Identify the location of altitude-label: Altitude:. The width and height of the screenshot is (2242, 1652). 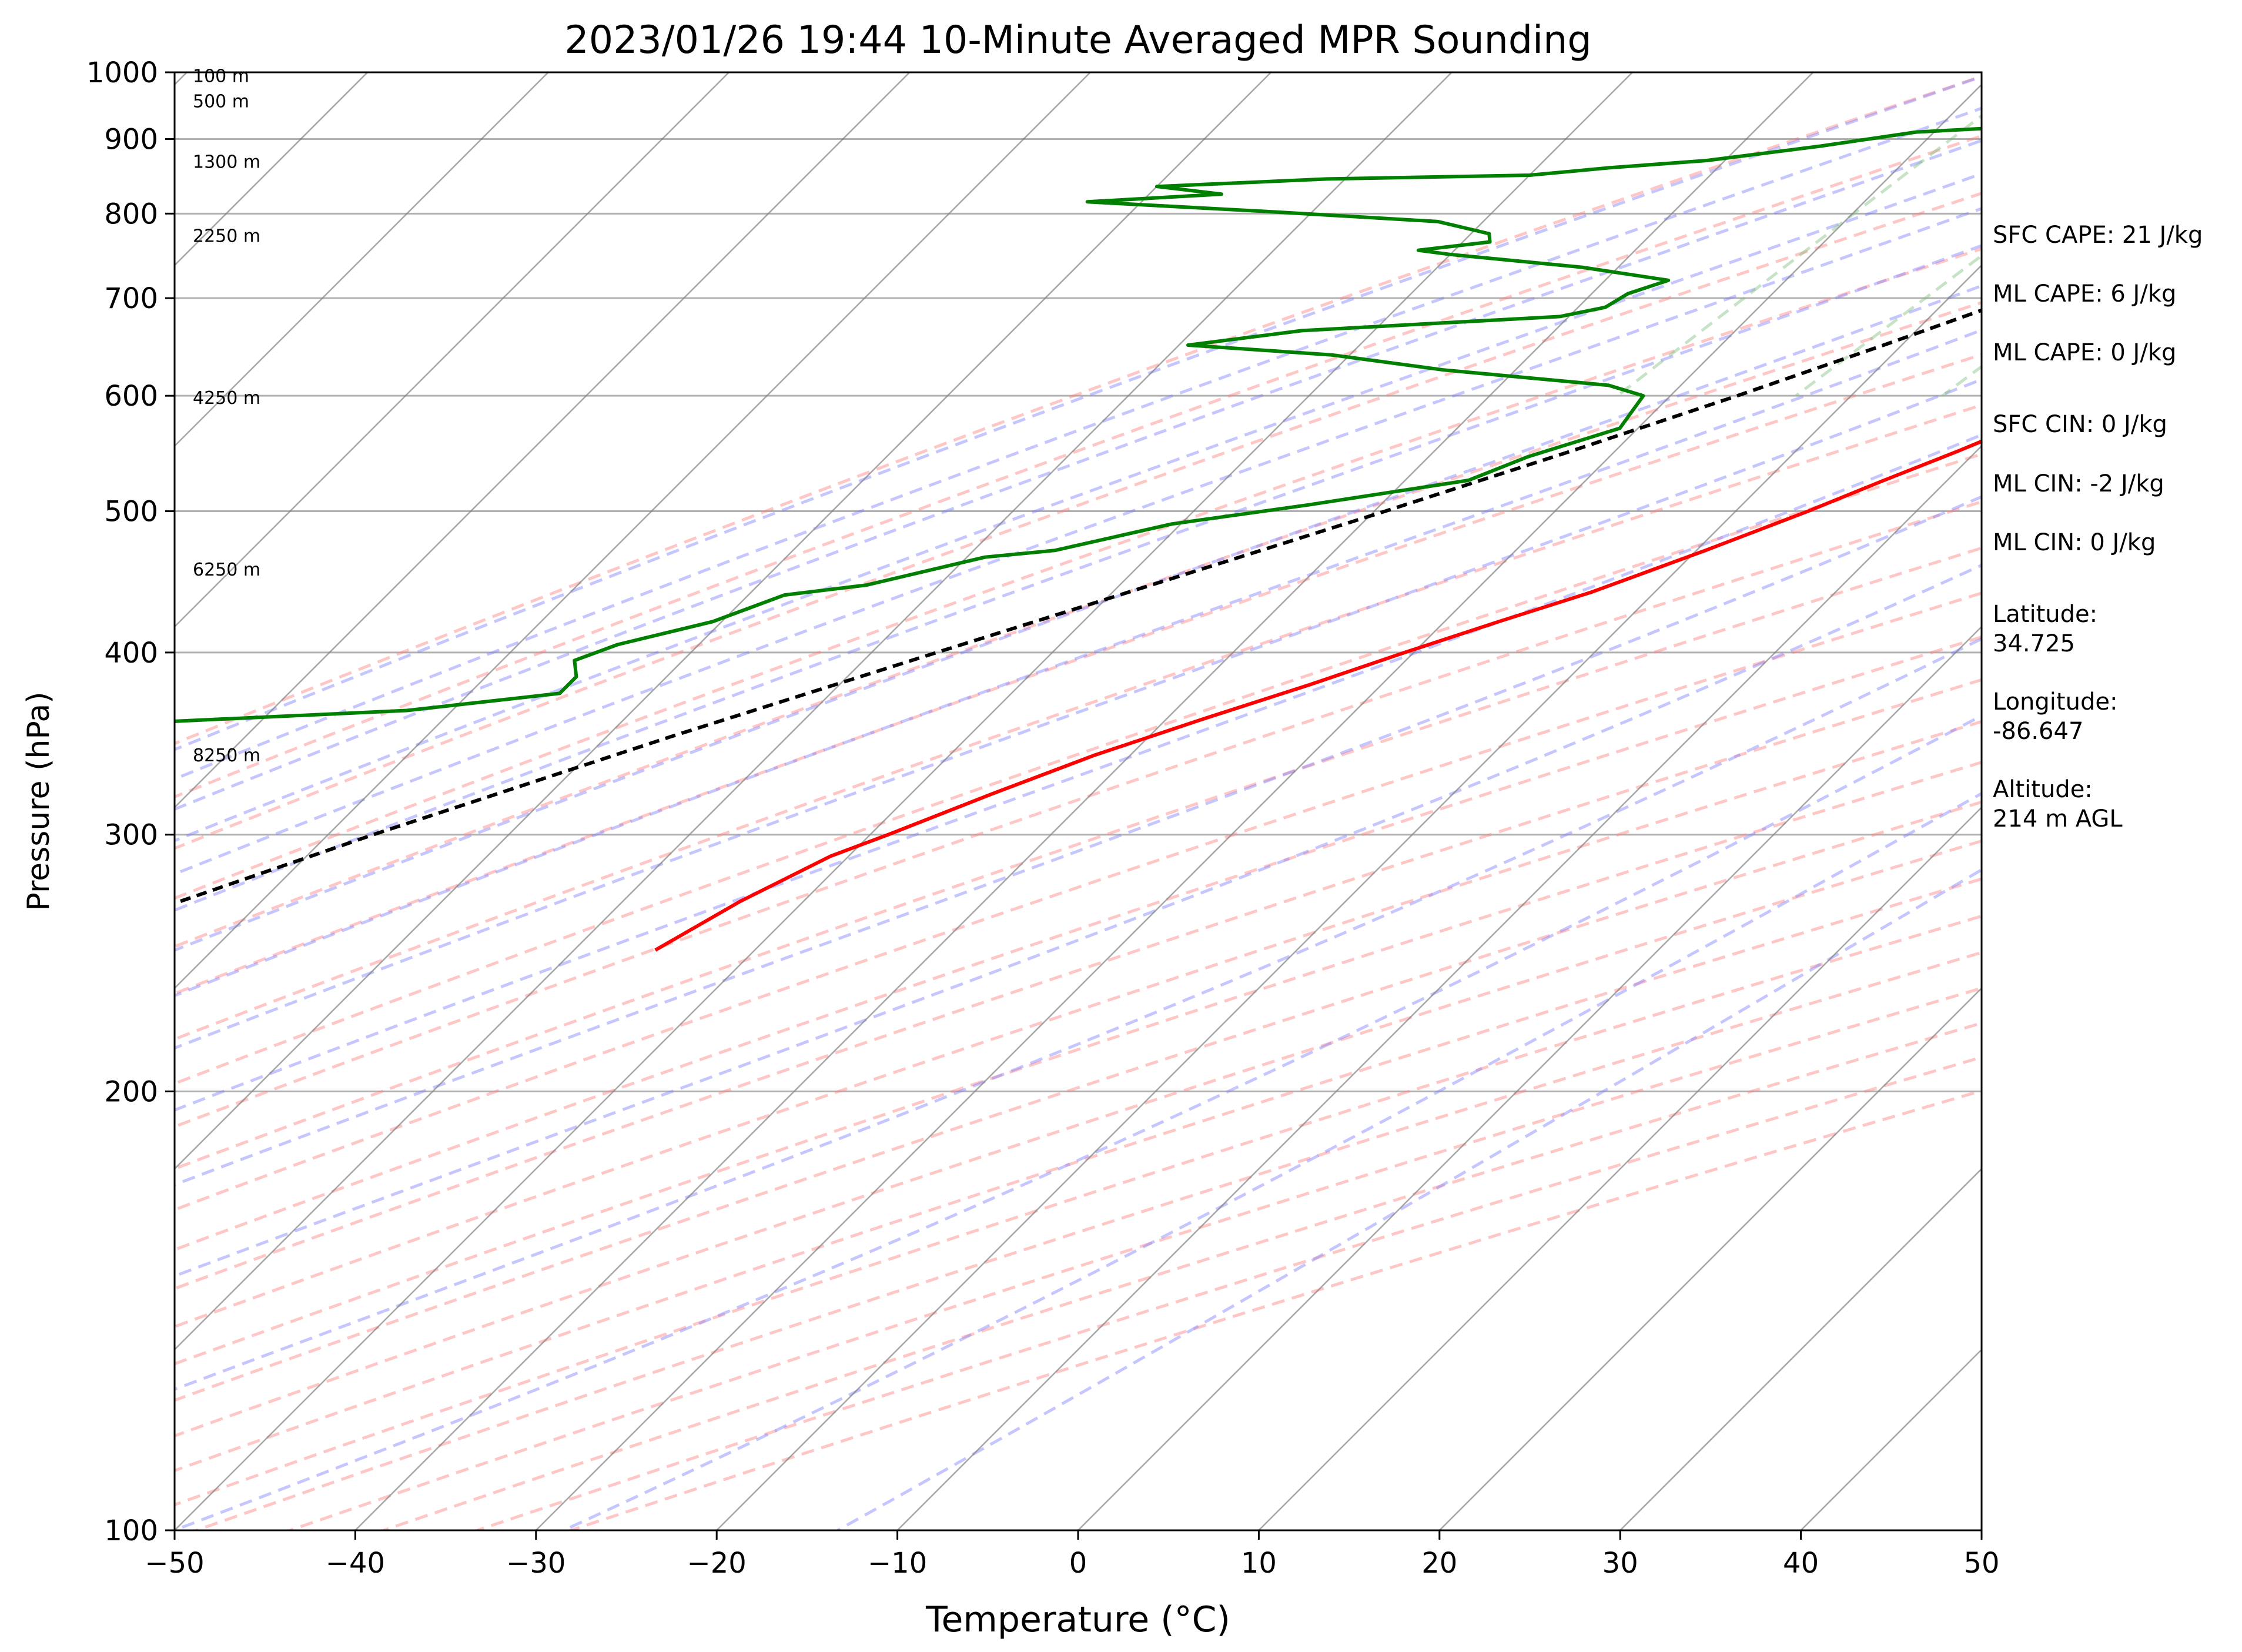
(2043, 790).